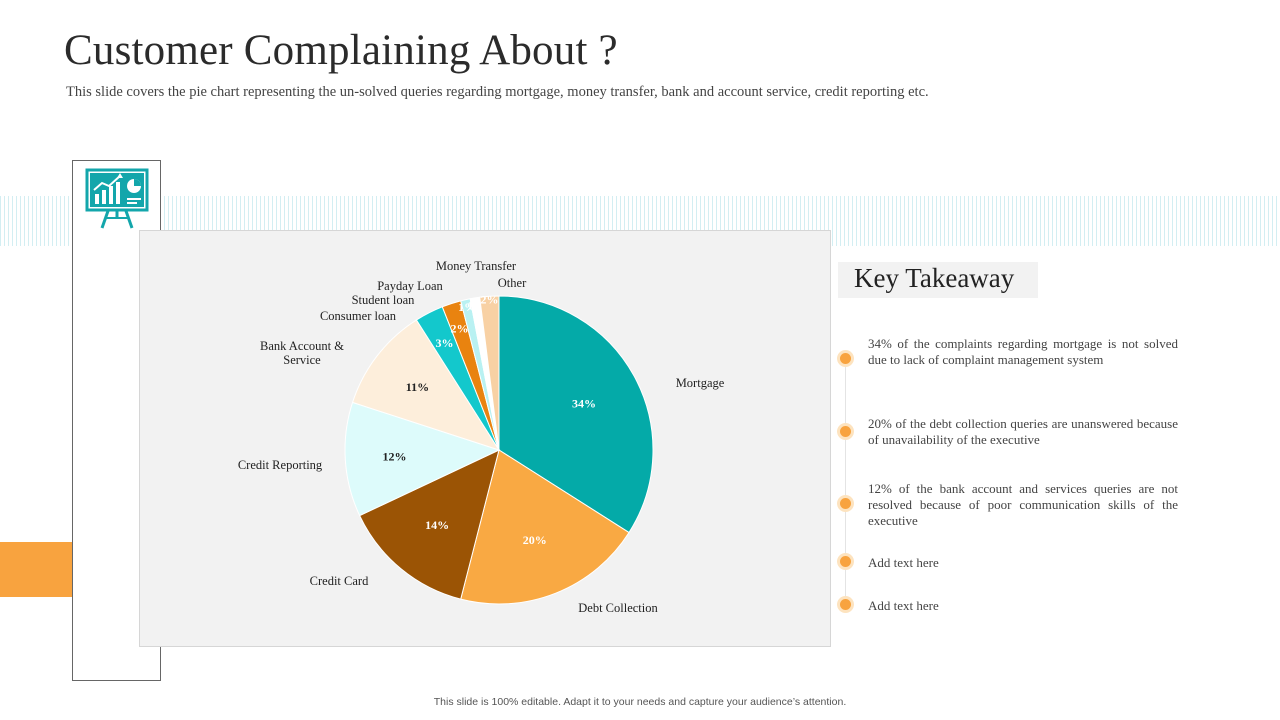  I want to click on pie-category-label: Other, so click(512, 283).